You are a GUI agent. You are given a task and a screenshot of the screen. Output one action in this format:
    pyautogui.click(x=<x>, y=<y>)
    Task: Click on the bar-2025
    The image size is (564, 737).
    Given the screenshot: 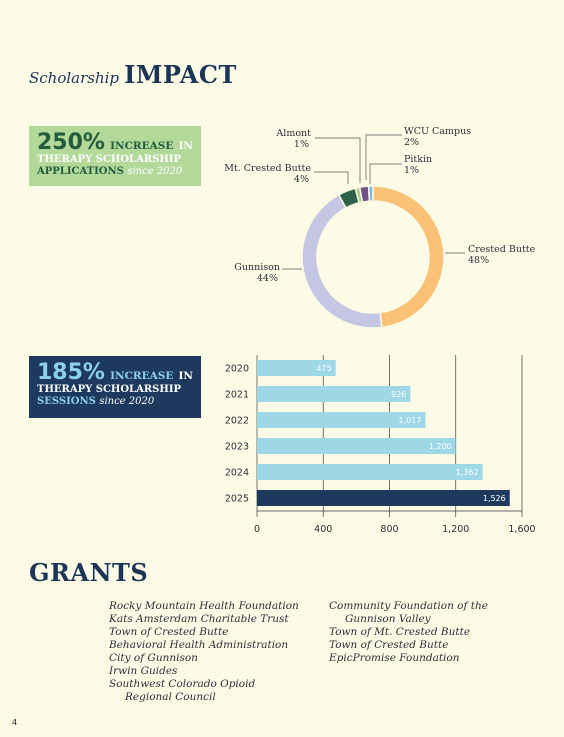 What is the action you would take?
    pyautogui.click(x=383, y=498)
    